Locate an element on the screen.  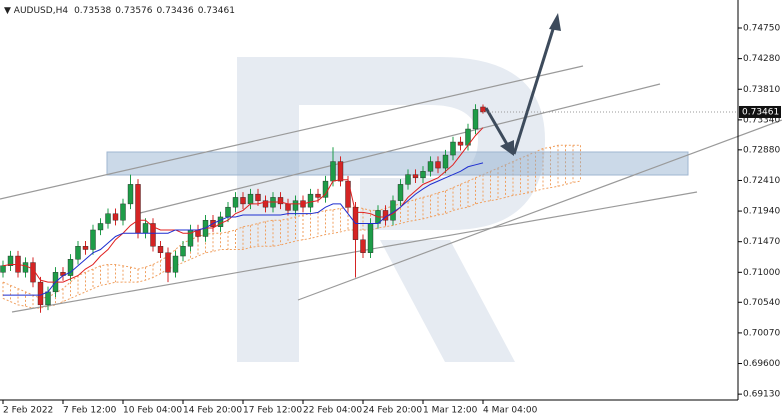
arrow-up is located at coordinates (534, 90).